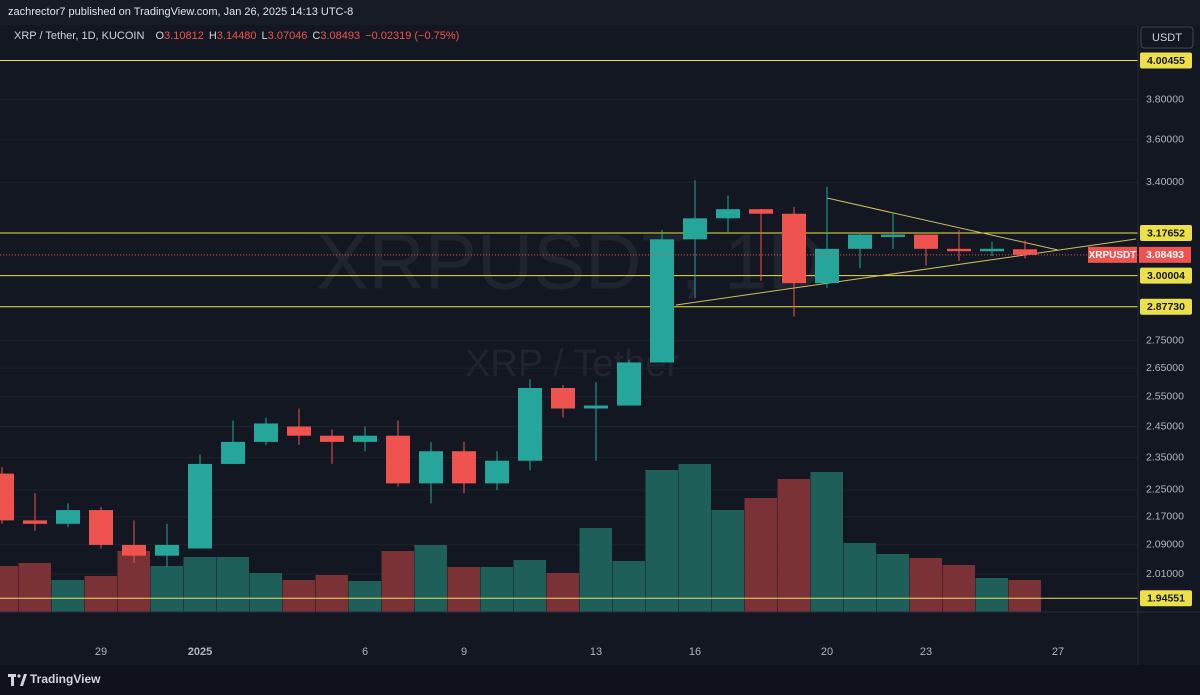  What do you see at coordinates (1165, 254) in the screenshot?
I see `last-price-box` at bounding box center [1165, 254].